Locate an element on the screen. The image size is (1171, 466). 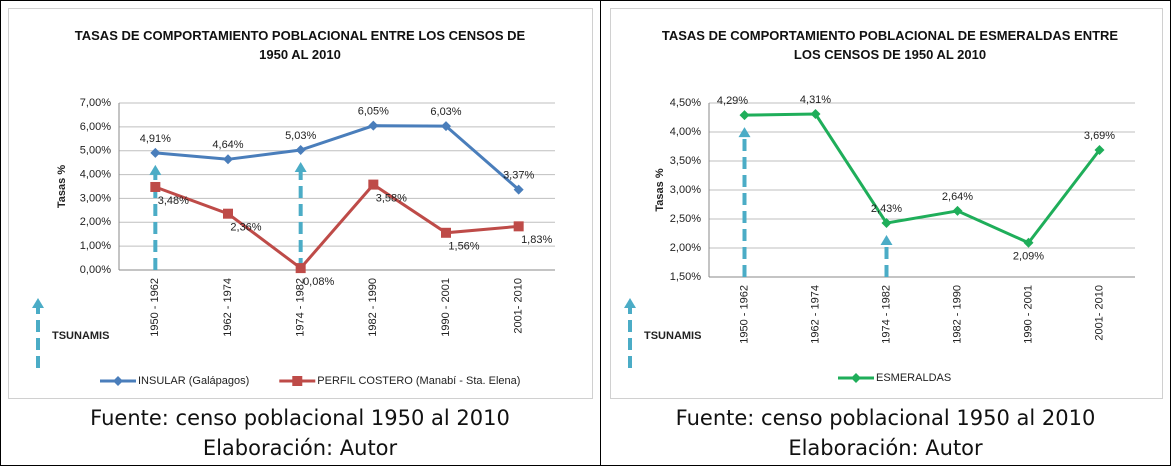
y-tick-label: 3,50% is located at coordinates (685, 161).